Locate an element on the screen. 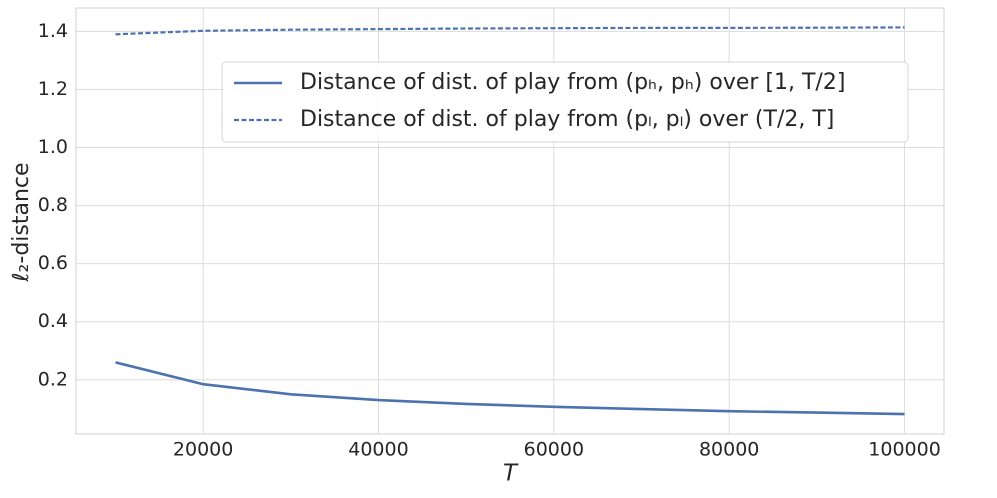 The width and height of the screenshot is (997, 498). x-tick-label: 60000 is located at coordinates (554, 450).